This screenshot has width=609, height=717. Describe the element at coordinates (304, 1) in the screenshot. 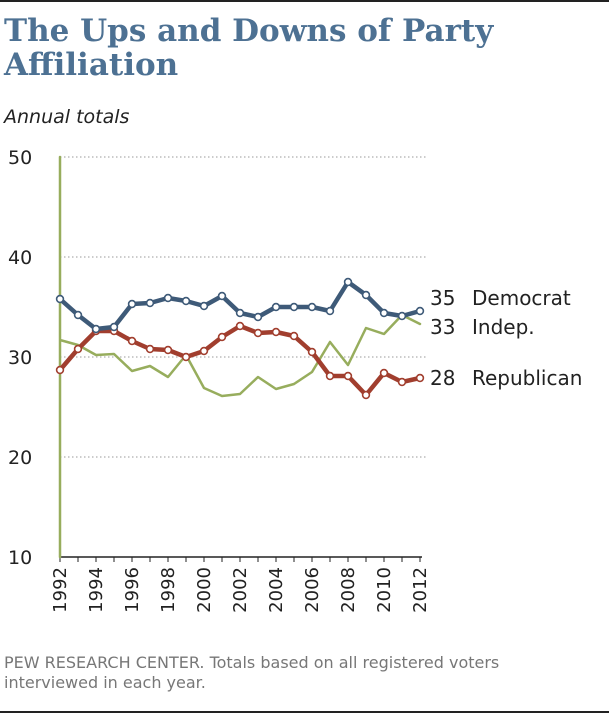

I see `top-rule` at that location.